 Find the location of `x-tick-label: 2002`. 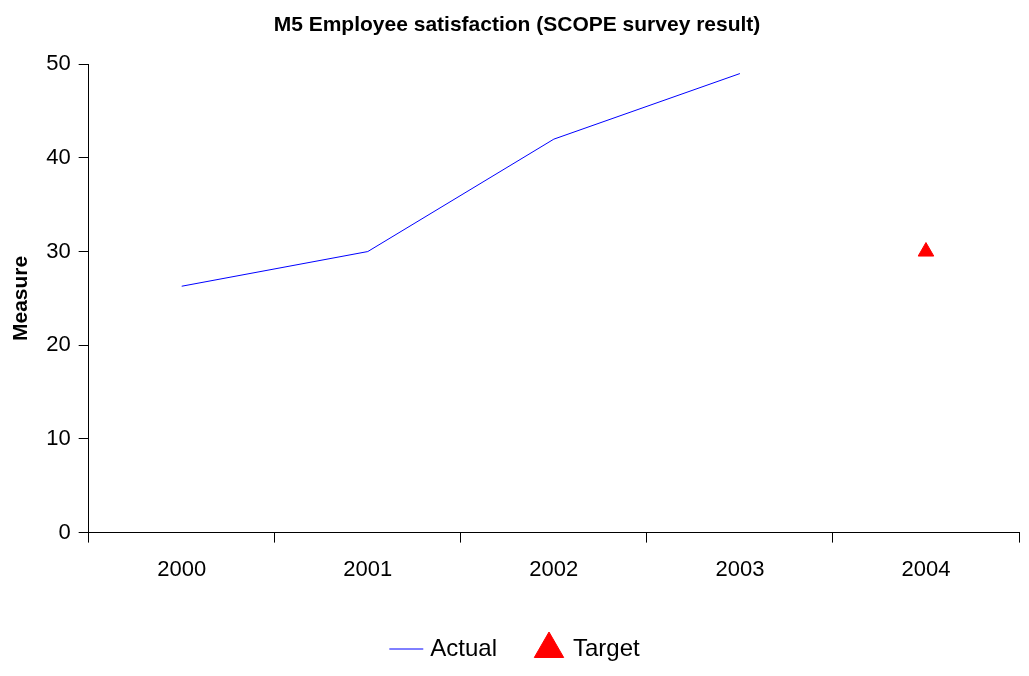

x-tick-label: 2002 is located at coordinates (554, 568).